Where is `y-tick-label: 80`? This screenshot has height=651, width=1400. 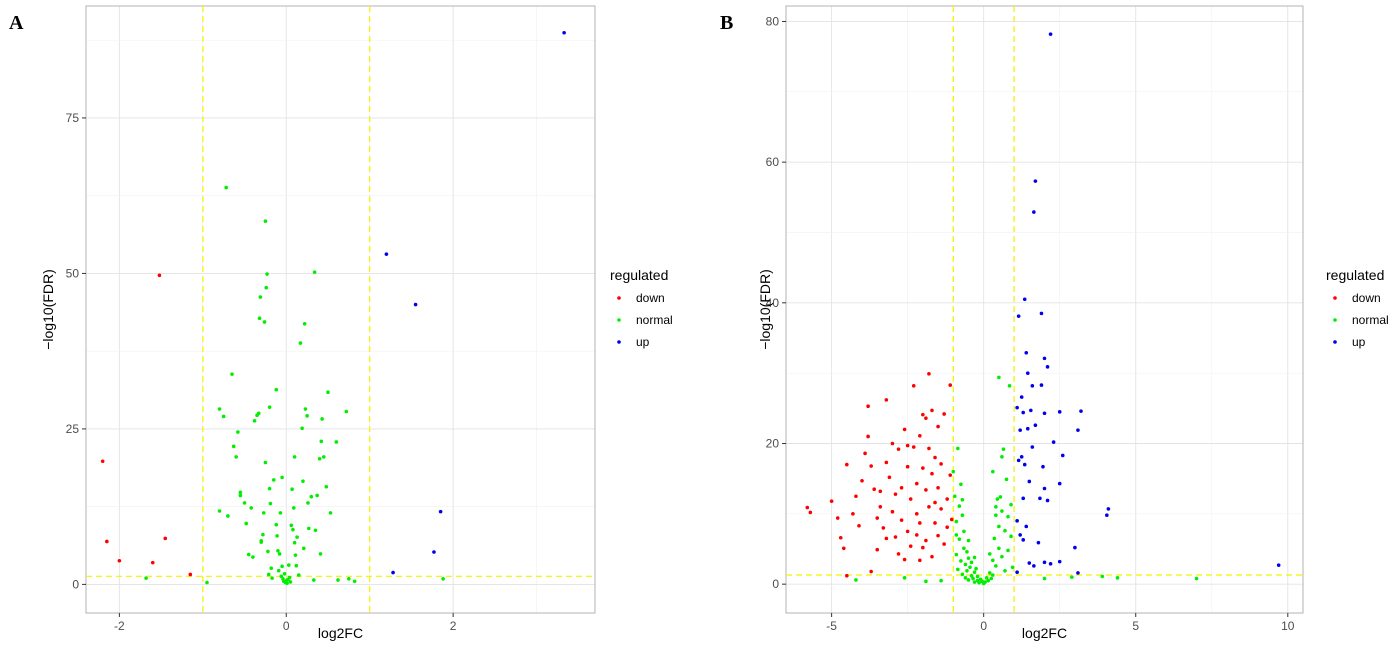
y-tick-label: 80 is located at coordinates (773, 21).